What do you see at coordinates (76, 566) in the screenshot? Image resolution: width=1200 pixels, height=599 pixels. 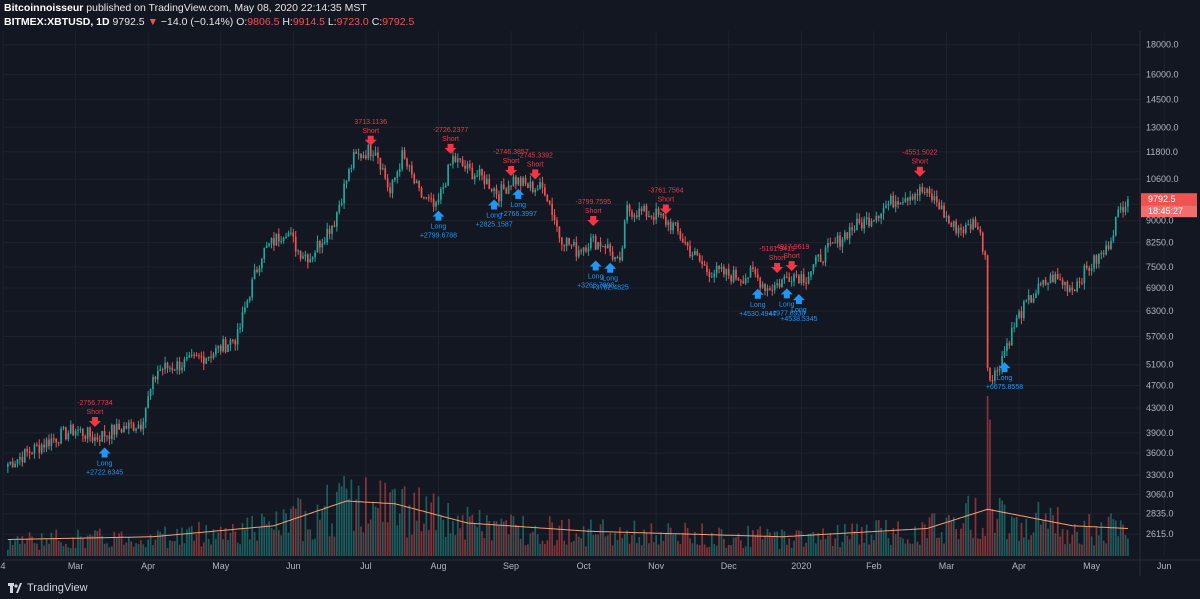 I see `x-tick-label: Mar` at bounding box center [76, 566].